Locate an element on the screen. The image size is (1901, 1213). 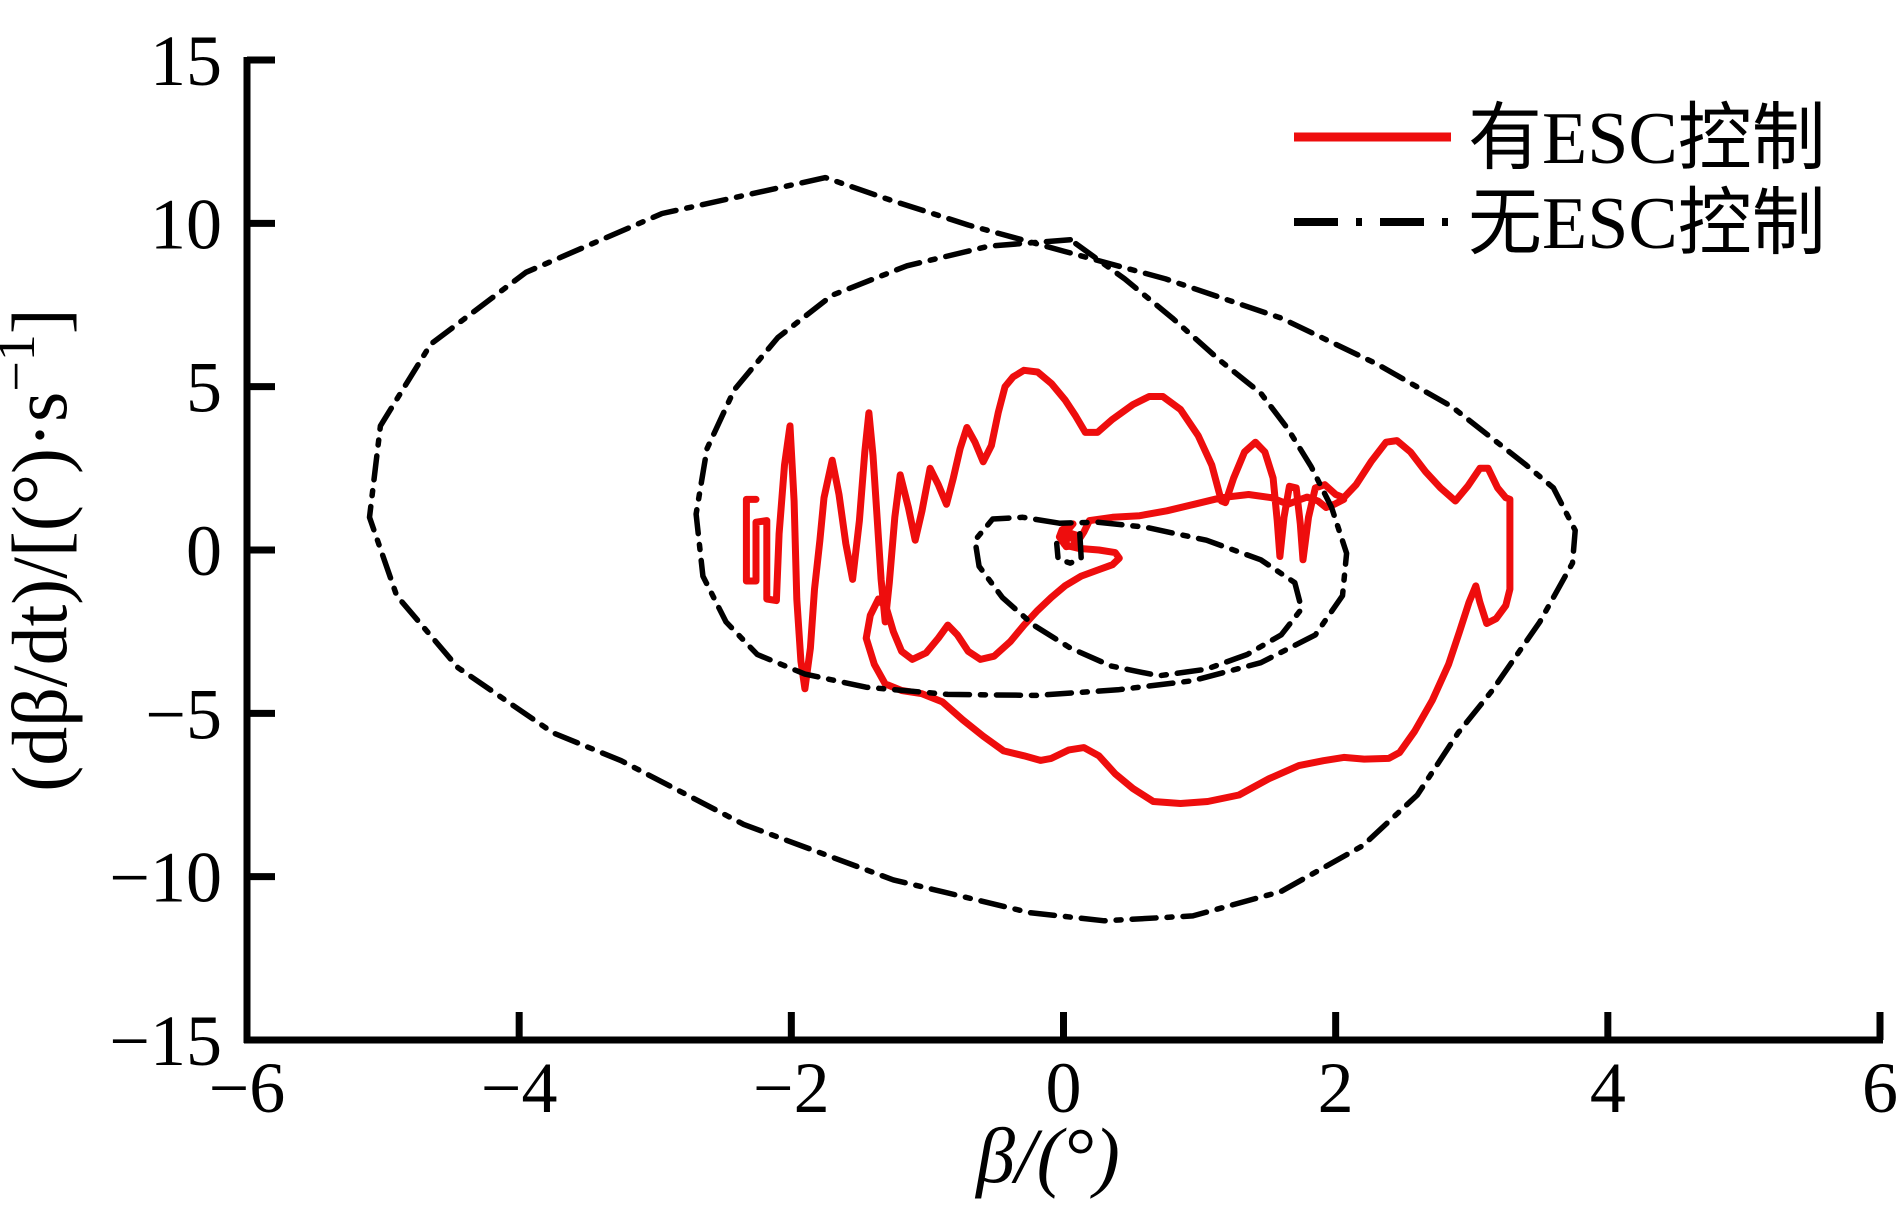
y-tick-label: −15 is located at coordinates (165, 1041).